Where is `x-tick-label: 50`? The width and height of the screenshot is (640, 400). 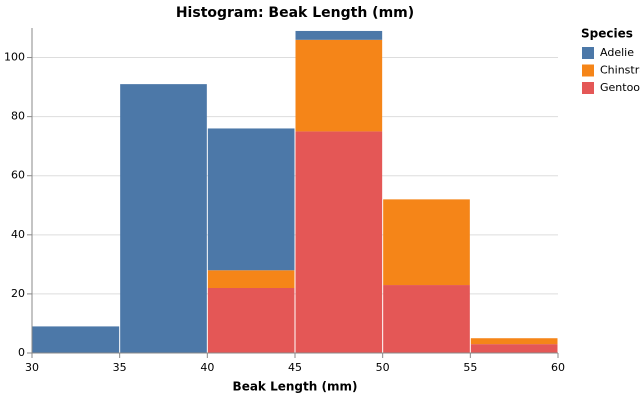 x-tick-label: 50 is located at coordinates (383, 367).